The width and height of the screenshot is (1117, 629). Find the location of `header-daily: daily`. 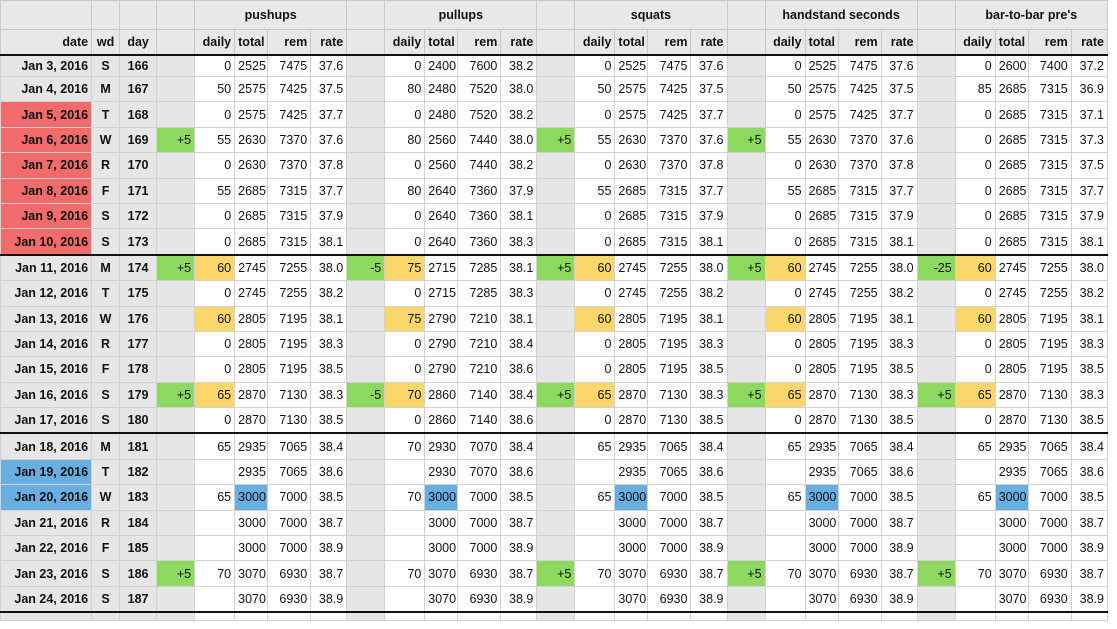

header-daily: daily is located at coordinates (595, 42).